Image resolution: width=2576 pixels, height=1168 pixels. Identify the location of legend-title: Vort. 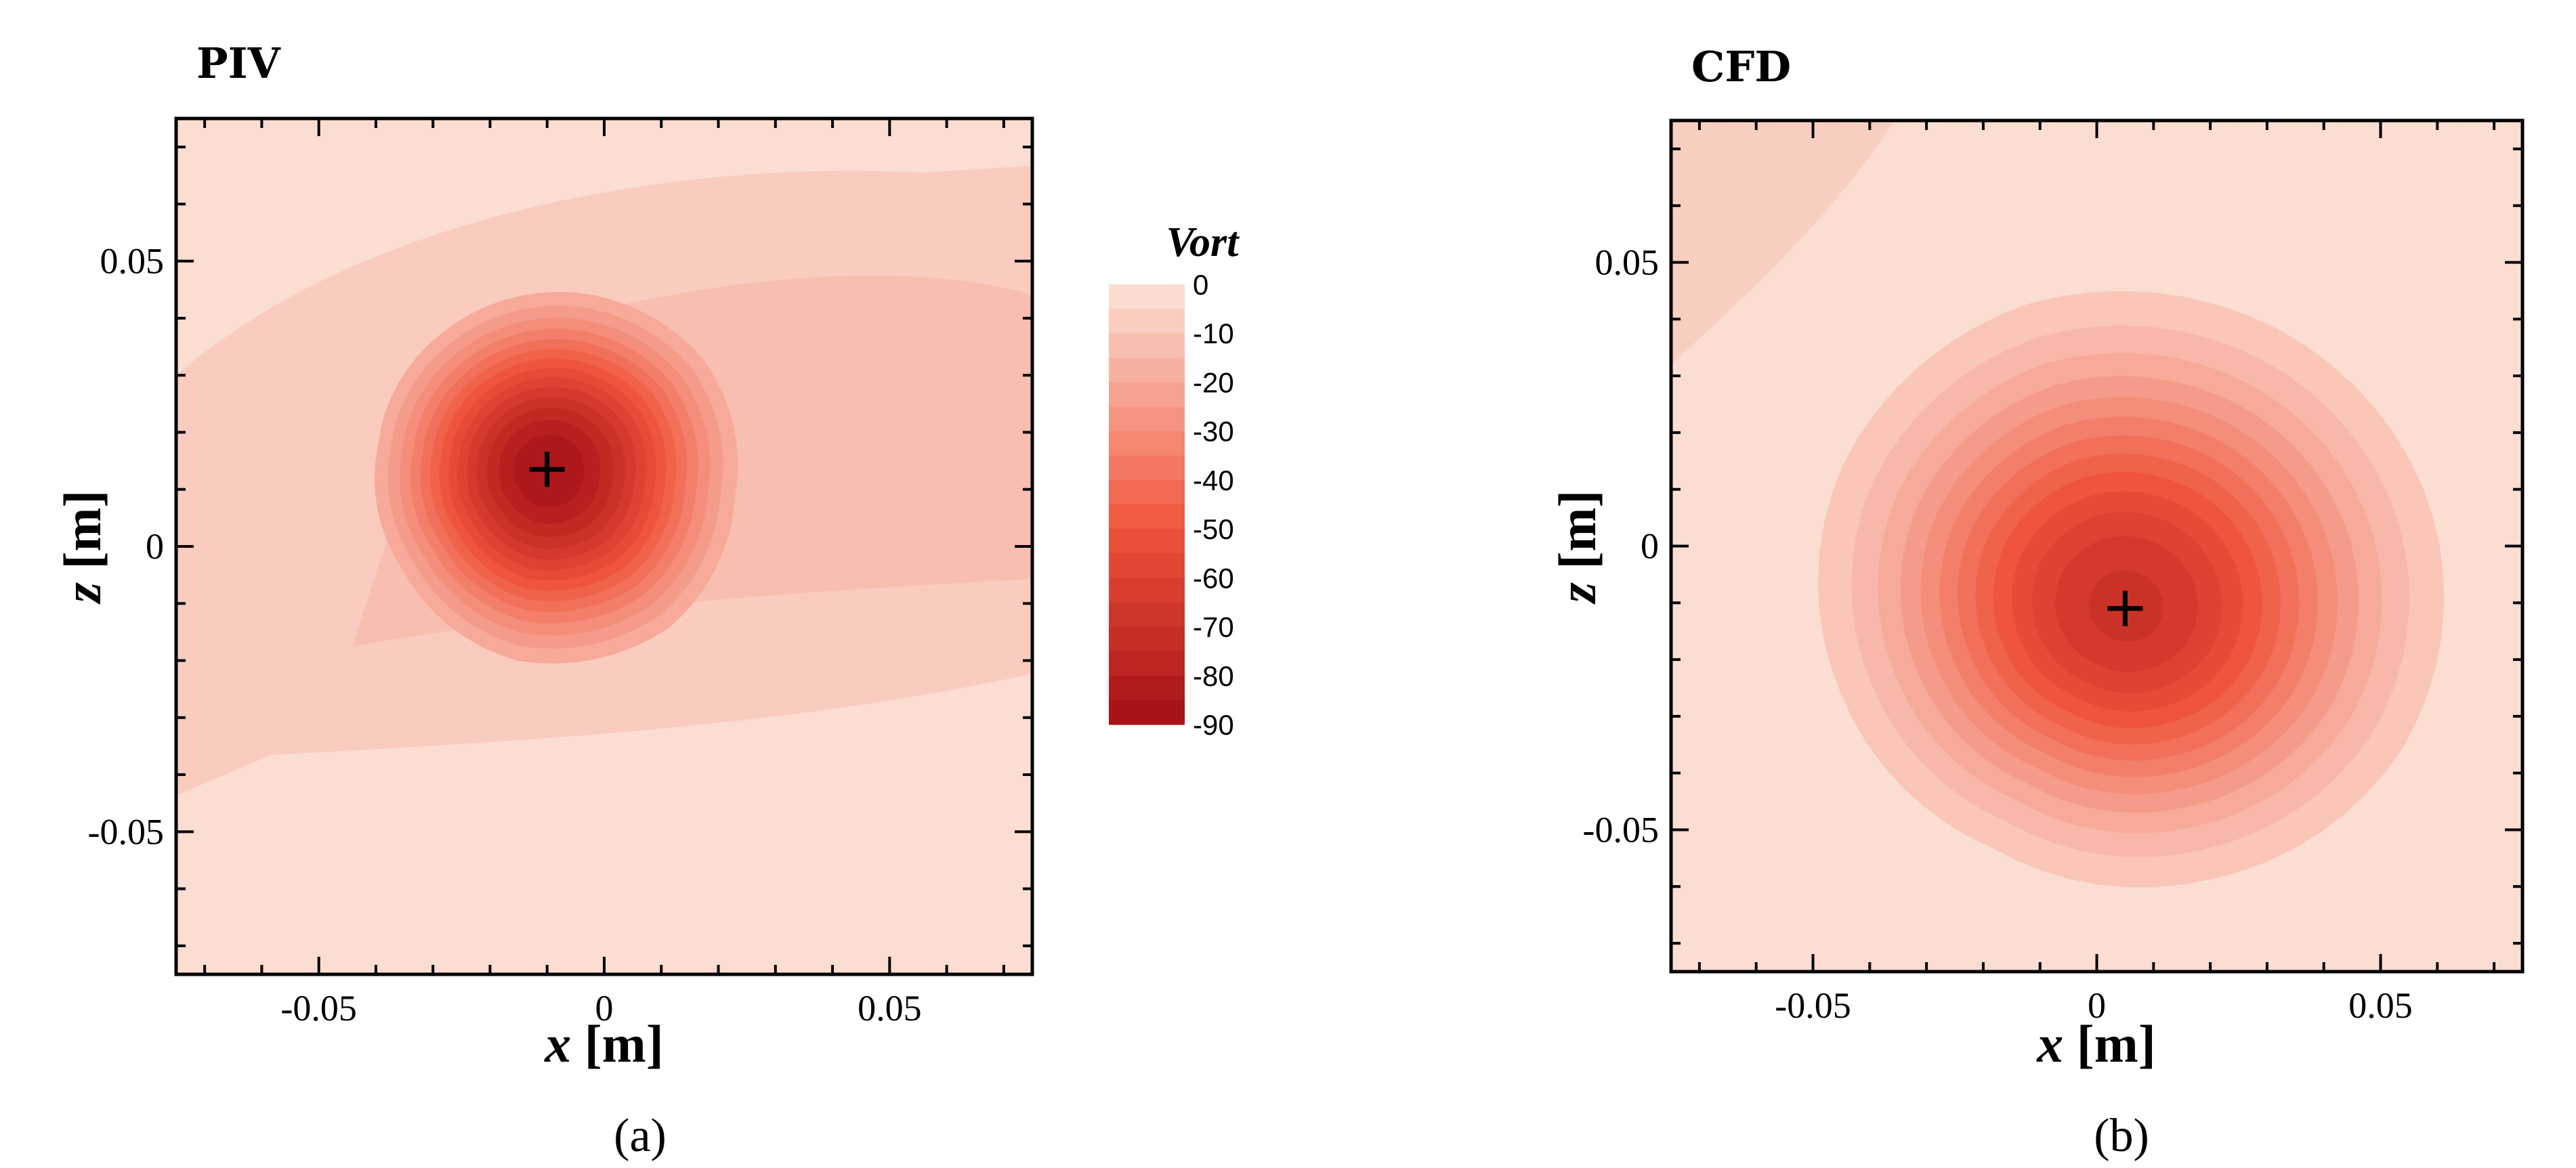
(1203, 242).